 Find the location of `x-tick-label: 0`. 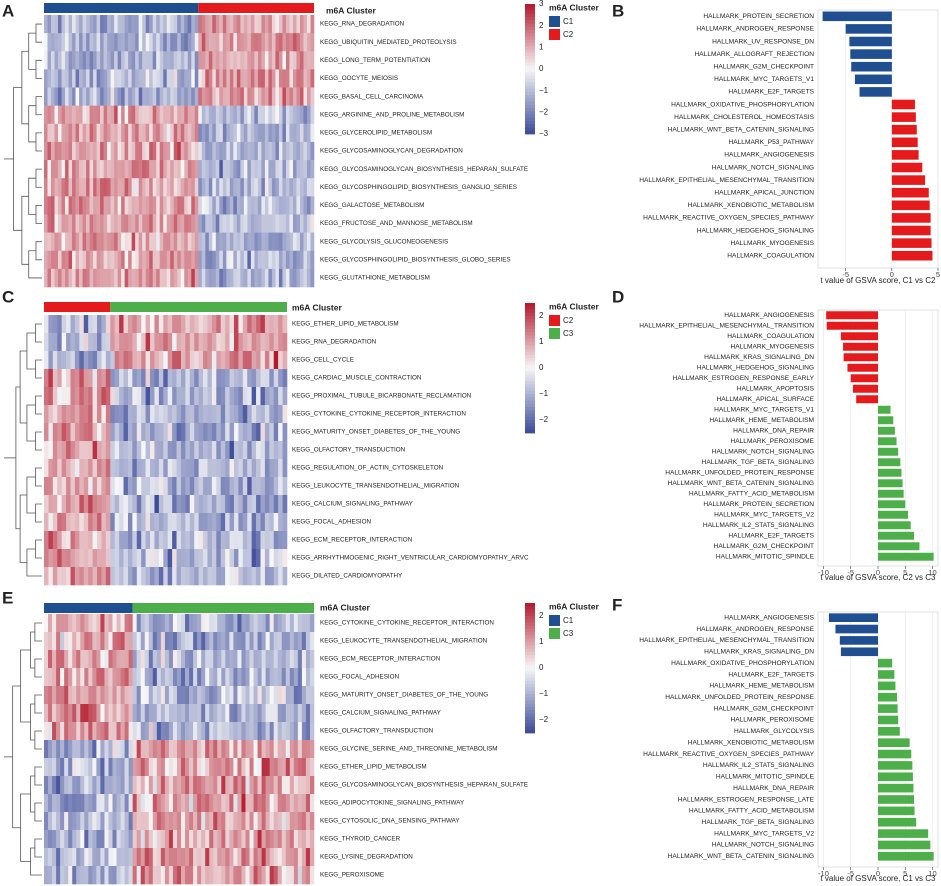

x-tick-label: 0 is located at coordinates (892, 274).